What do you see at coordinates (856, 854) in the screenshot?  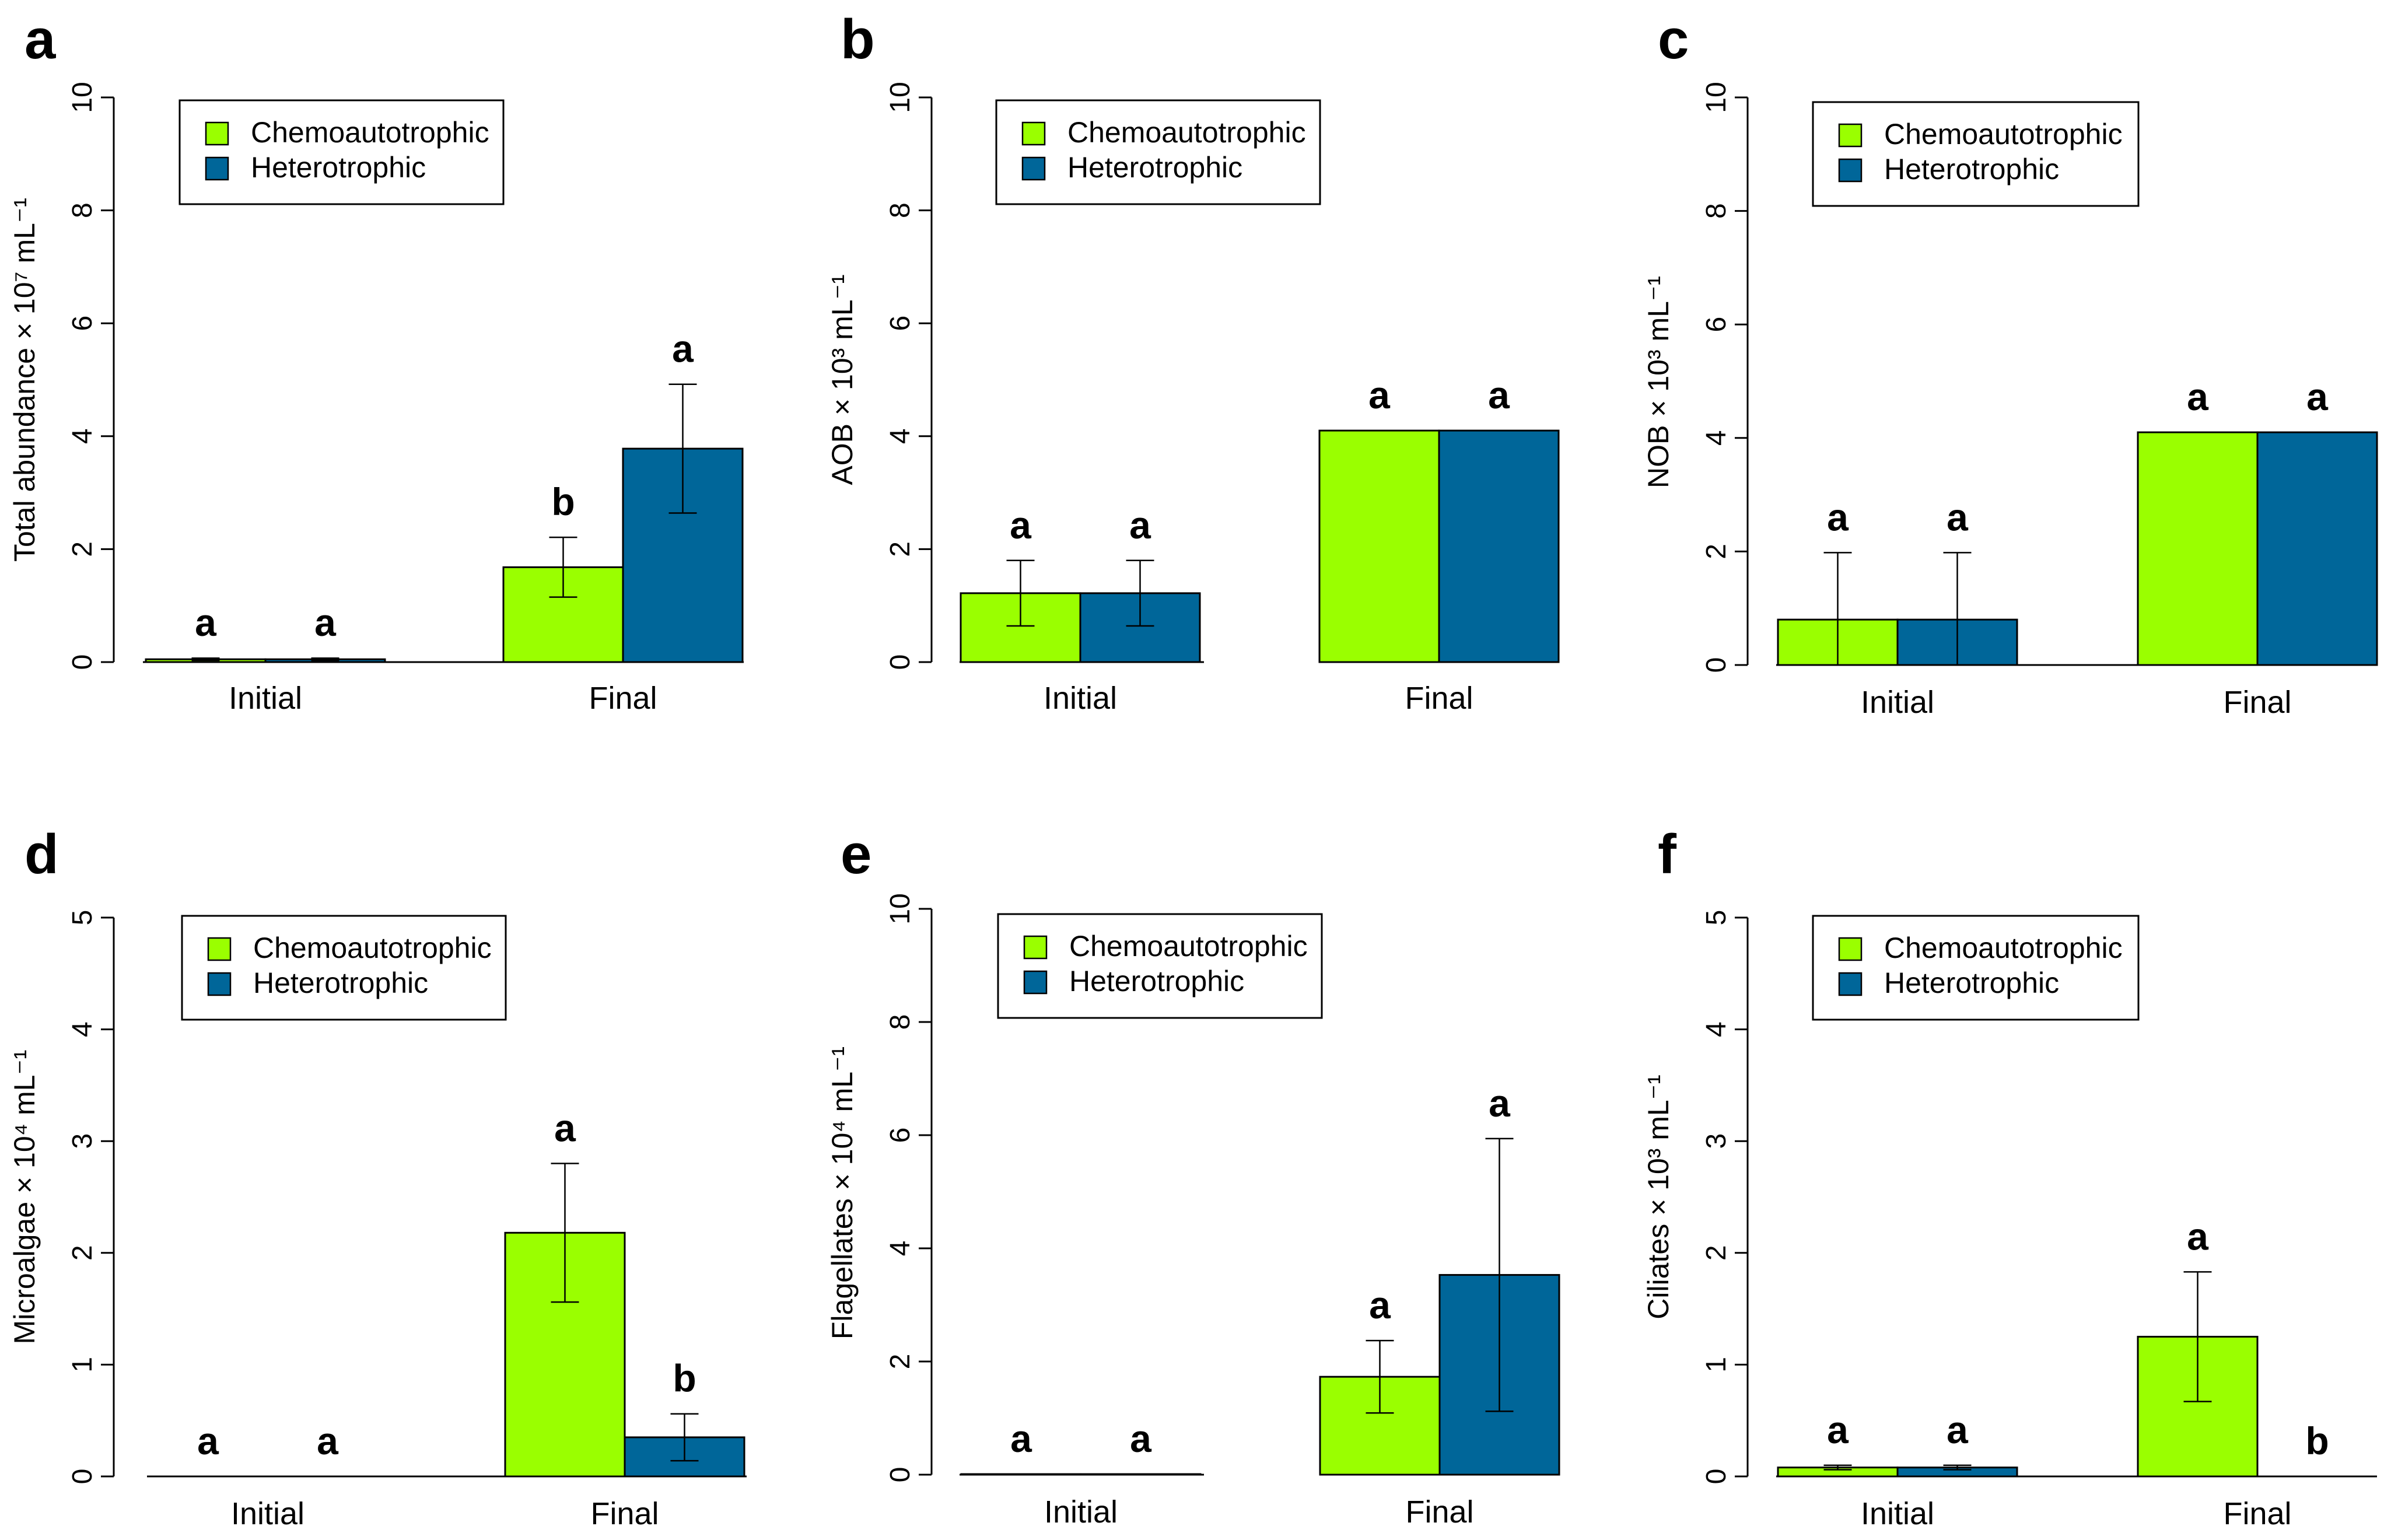 I see `panel-label: e` at bounding box center [856, 854].